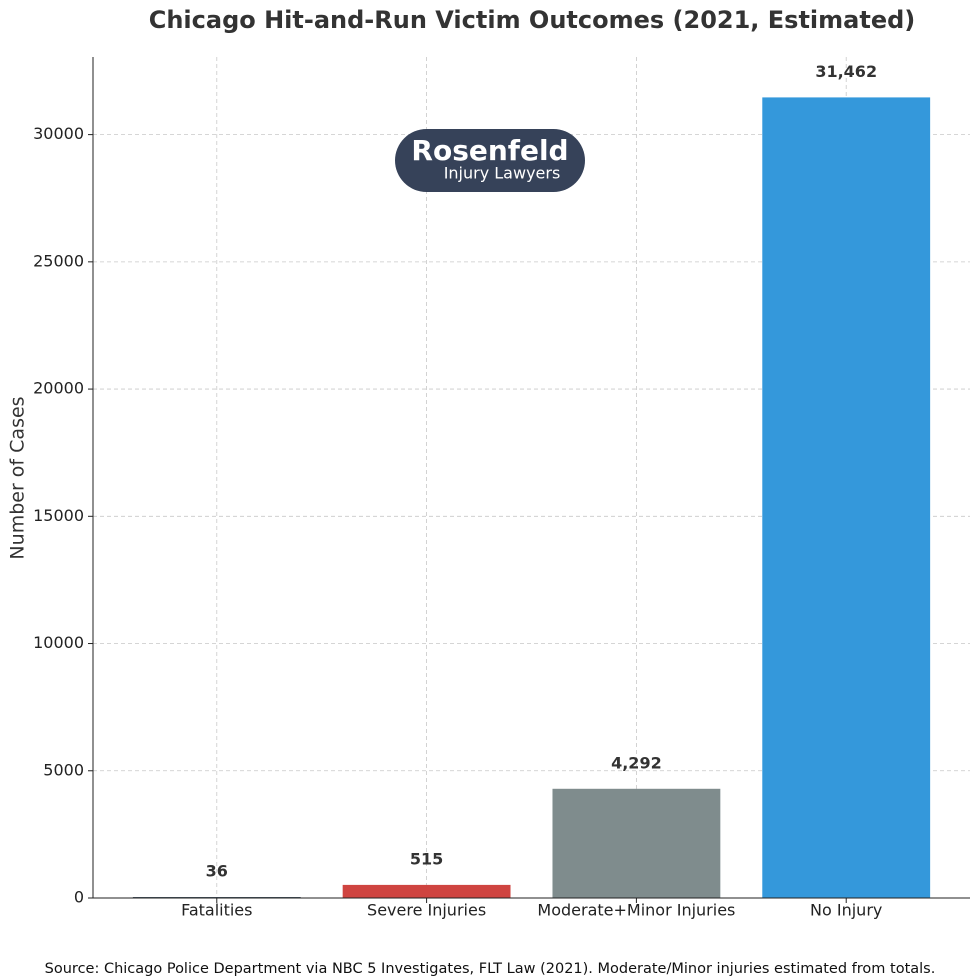 The height and width of the screenshot is (980, 980). Describe the element at coordinates (58, 133) in the screenshot. I see `y-tick-label: 30000` at that location.